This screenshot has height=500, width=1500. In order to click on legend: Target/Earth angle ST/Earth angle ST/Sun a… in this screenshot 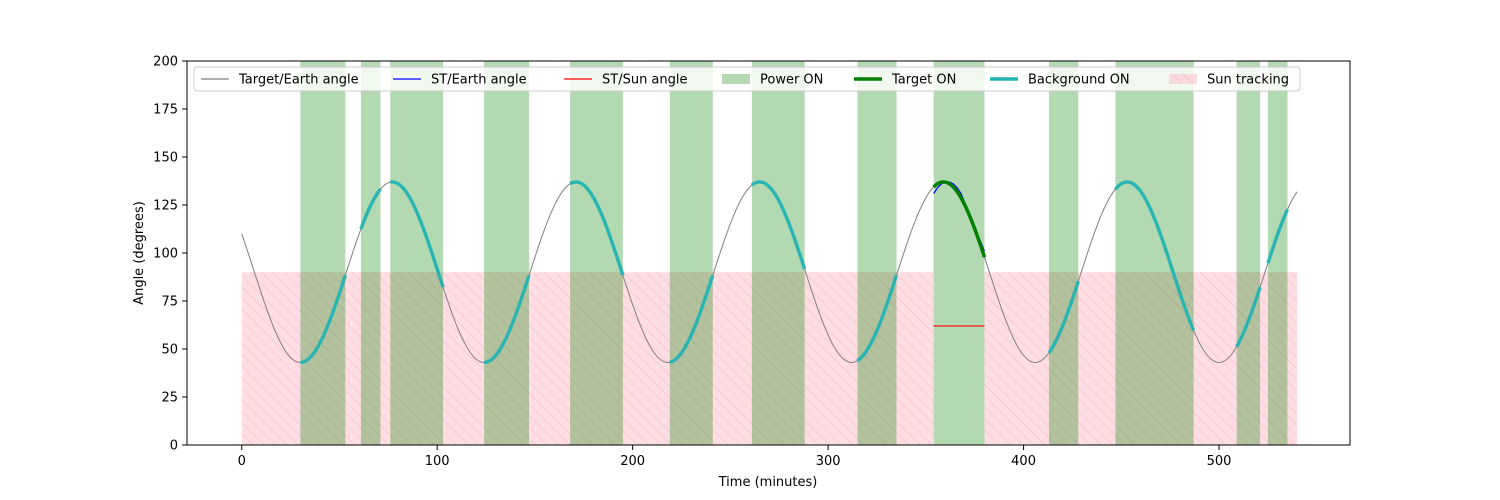, I will do `click(747, 79)`.